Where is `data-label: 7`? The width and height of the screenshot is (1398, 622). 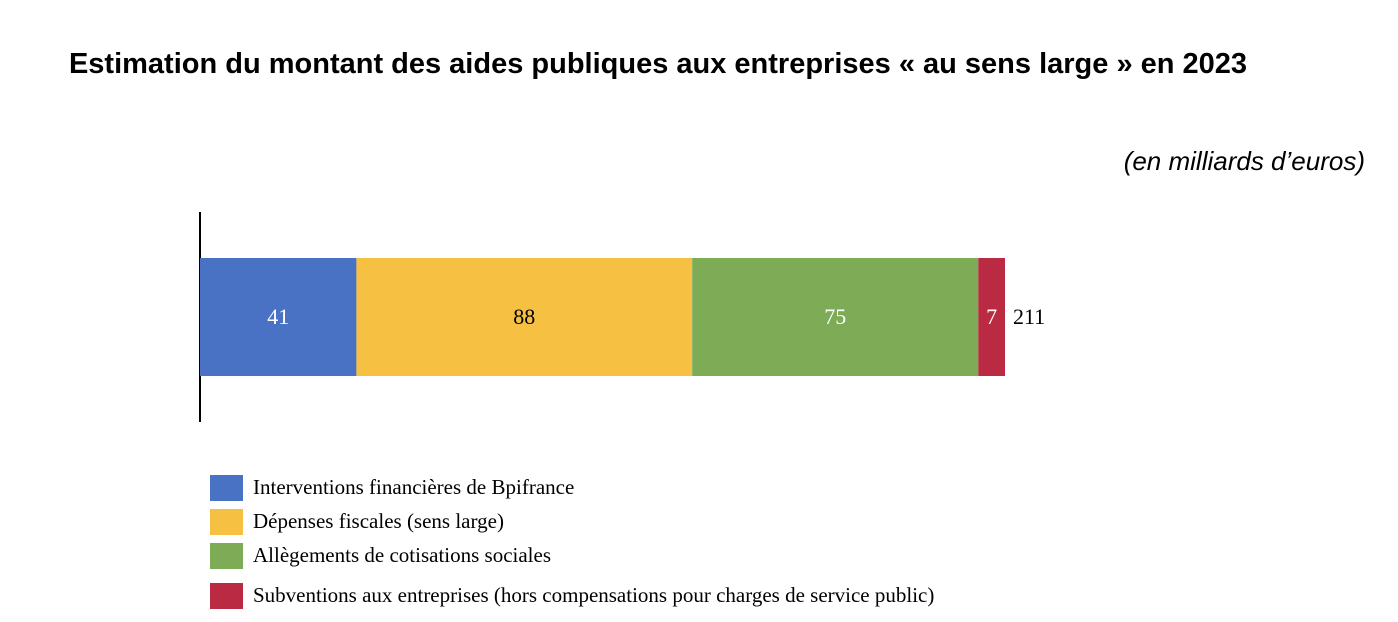 data-label: 7 is located at coordinates (991, 316).